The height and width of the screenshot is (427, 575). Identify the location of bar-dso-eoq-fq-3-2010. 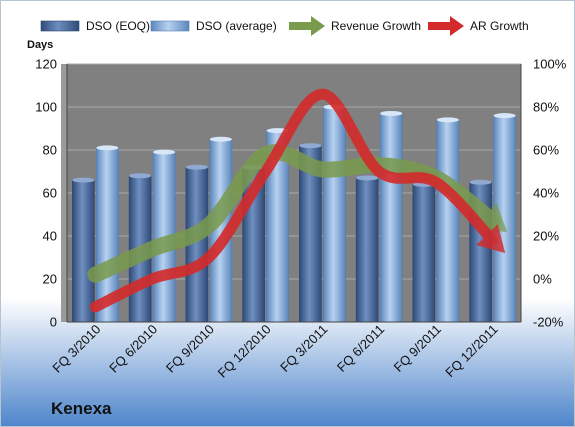
(83, 251).